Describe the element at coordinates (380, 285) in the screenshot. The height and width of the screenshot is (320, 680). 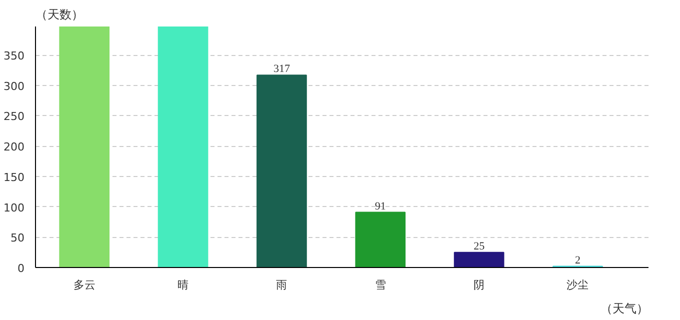
I see `x-tick-label: 雪` at that location.